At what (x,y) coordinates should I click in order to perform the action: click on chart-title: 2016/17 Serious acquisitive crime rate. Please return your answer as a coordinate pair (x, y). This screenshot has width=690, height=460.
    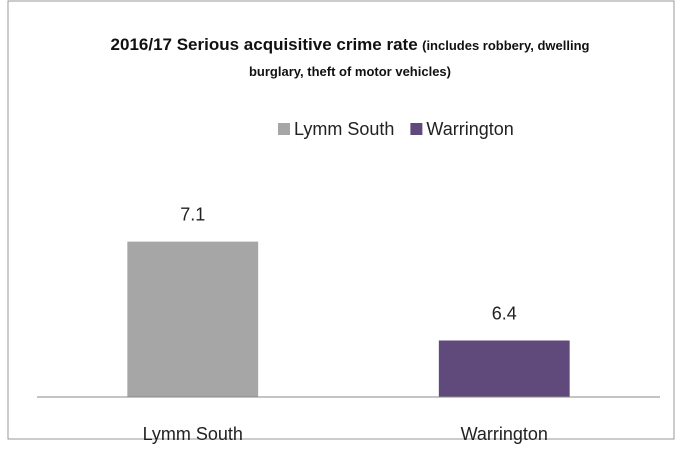
    Looking at the image, I should click on (264, 44).